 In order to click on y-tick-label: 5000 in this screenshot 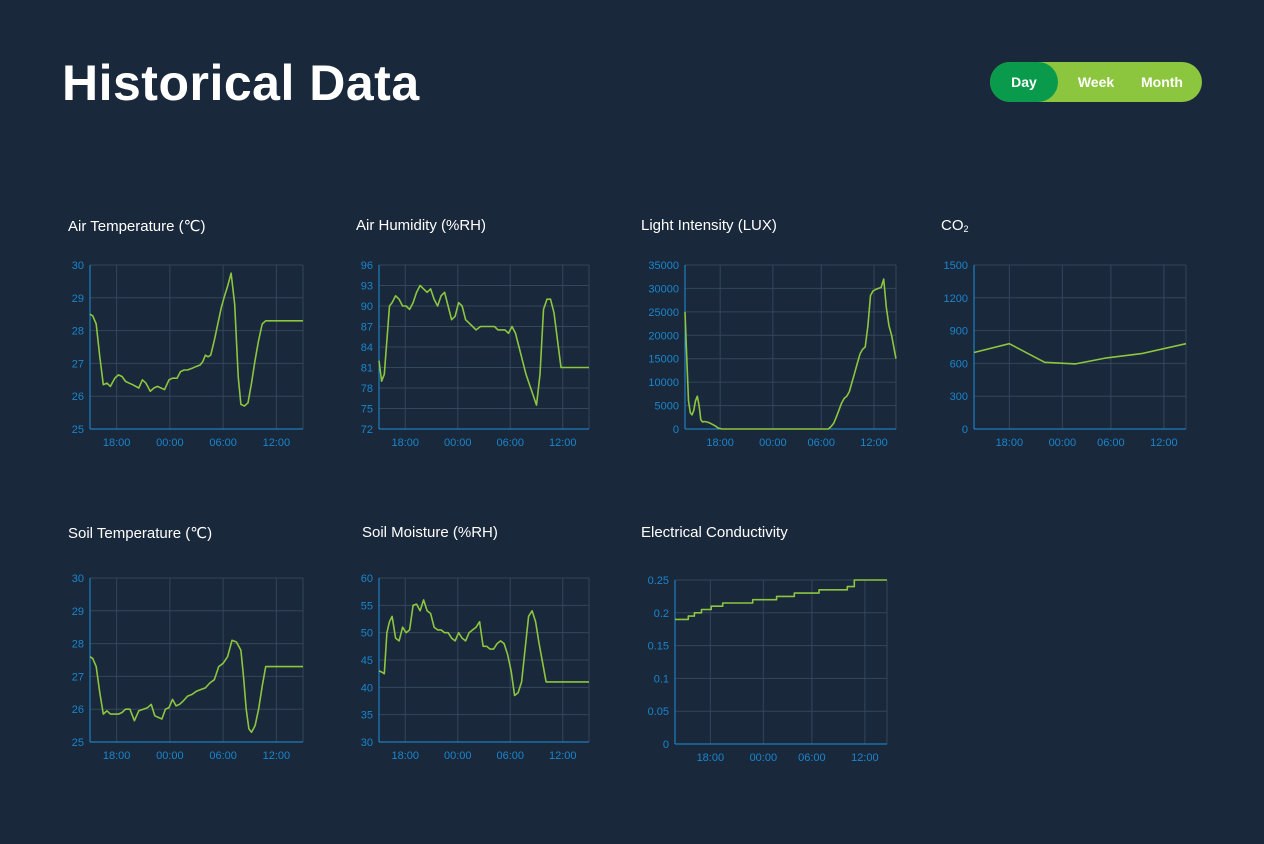, I will do `click(667, 407)`.